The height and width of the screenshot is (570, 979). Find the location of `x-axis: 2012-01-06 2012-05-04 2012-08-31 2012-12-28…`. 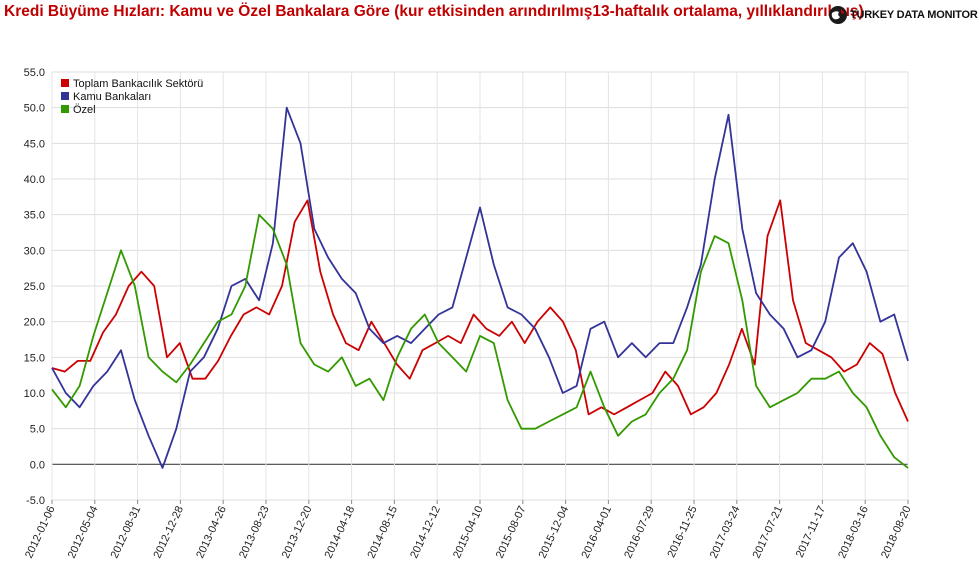

x-axis: 2012-01-06 2012-05-04 2012-08-31 2012-12-28… is located at coordinates (468, 530).